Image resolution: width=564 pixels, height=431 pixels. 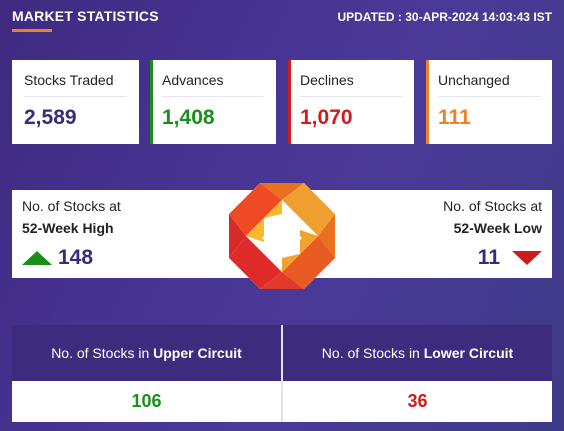 I want to click on upper-circuit-prefix: No. of Stocks in, so click(x=102, y=353).